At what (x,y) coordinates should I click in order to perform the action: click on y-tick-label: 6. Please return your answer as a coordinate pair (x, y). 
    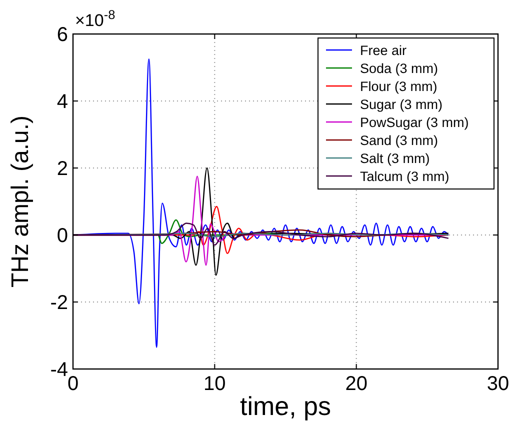
    Looking at the image, I should click on (62, 35).